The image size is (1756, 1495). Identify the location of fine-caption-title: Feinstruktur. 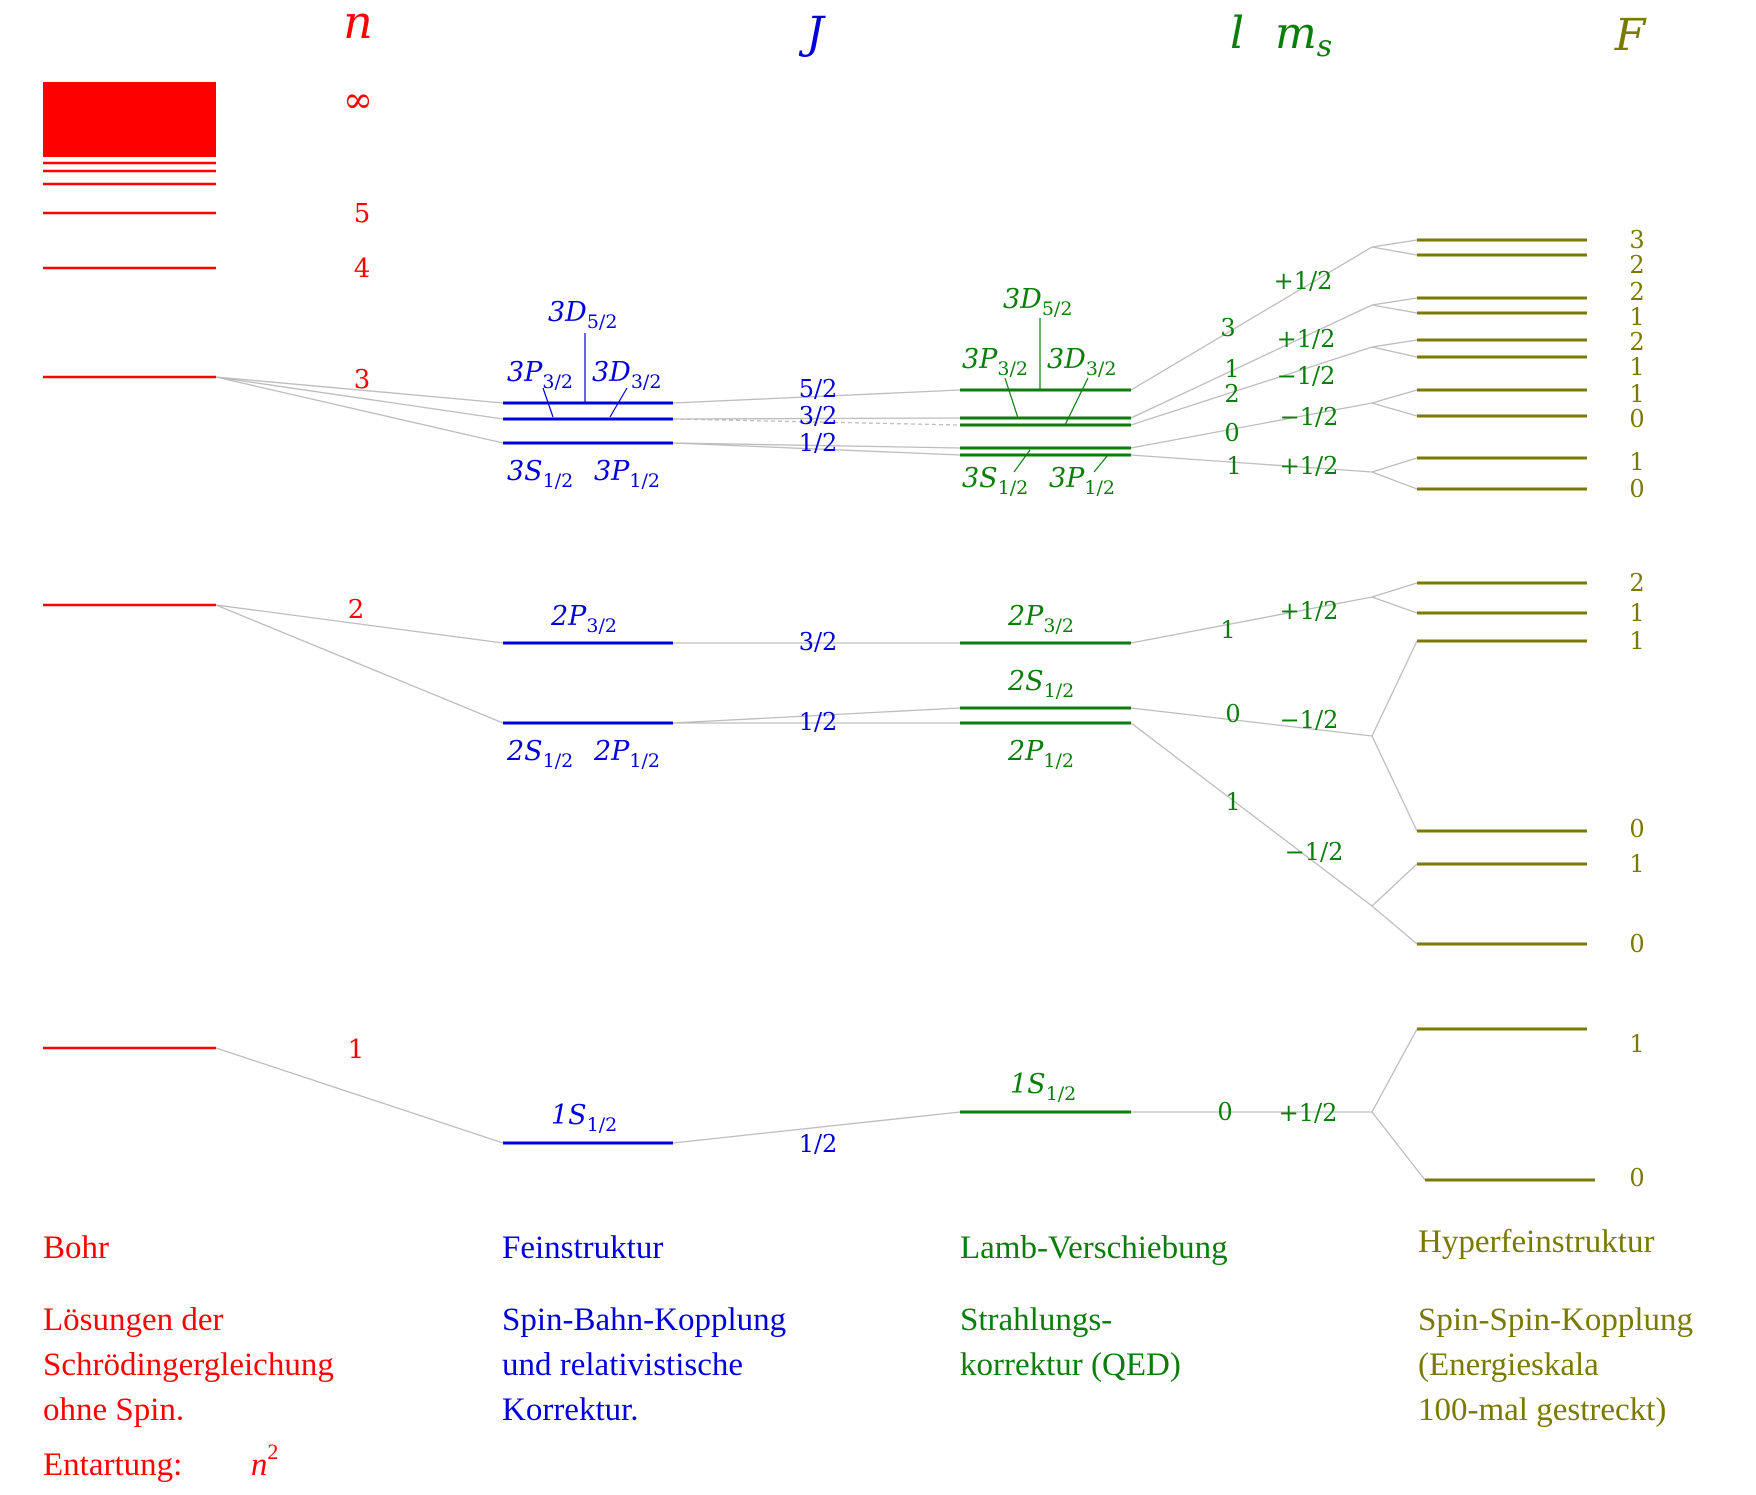
(583, 1248).